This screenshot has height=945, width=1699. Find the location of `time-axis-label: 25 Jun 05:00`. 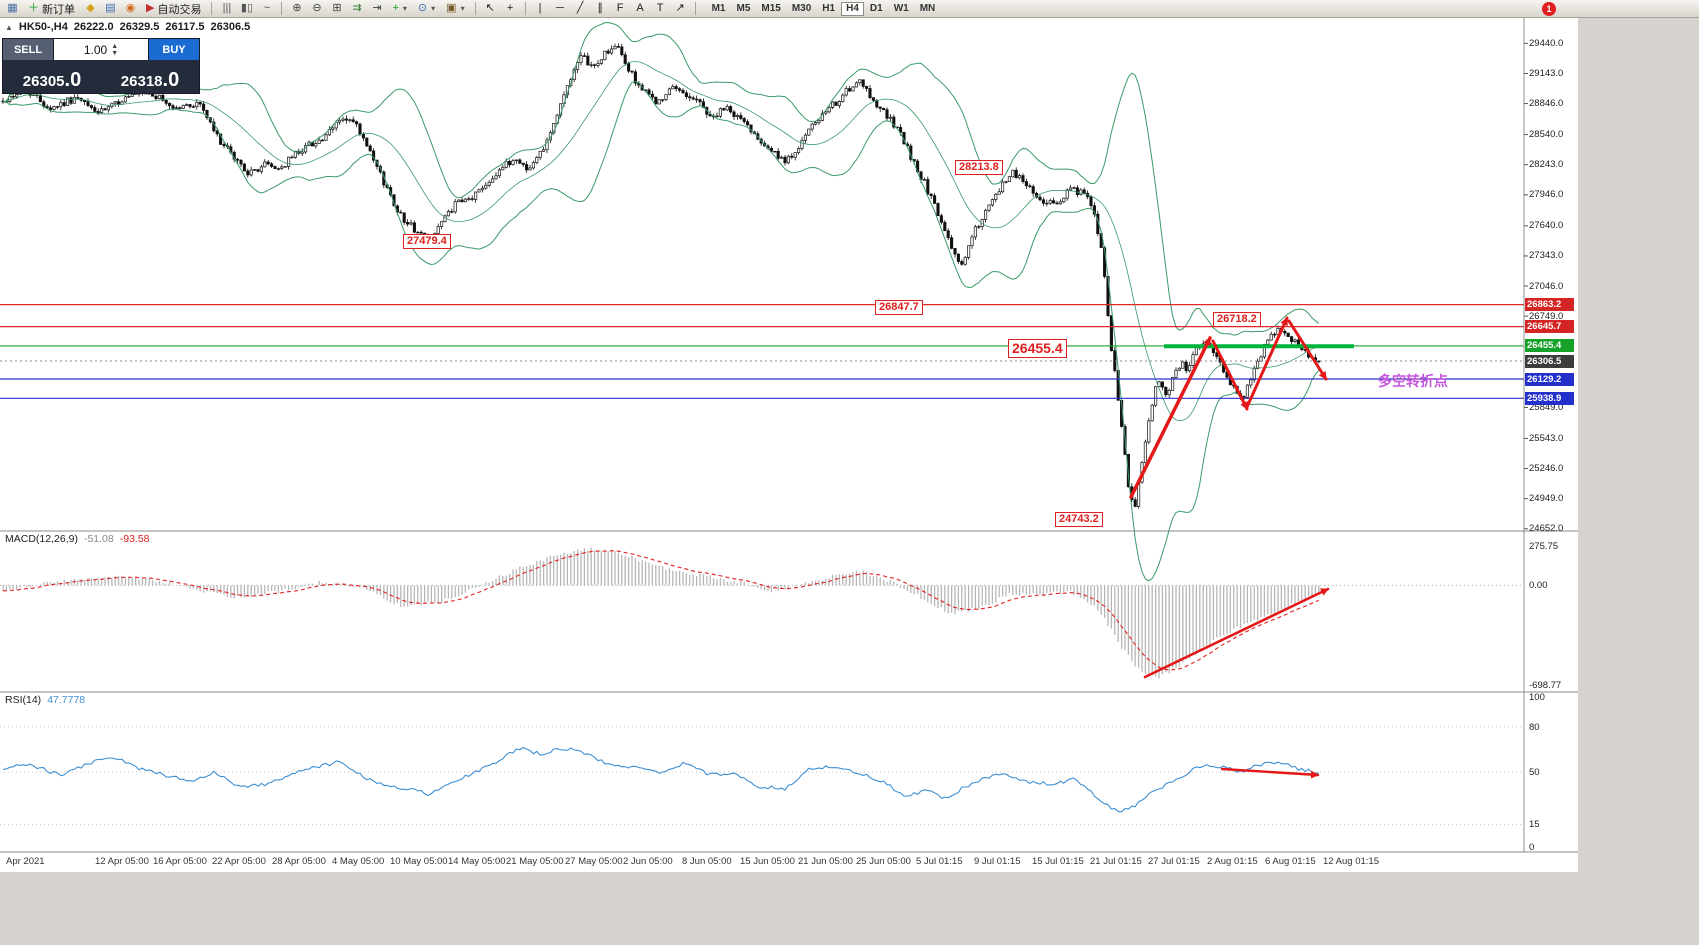

time-axis-label: 25 Jun 05:00 is located at coordinates (883, 861).